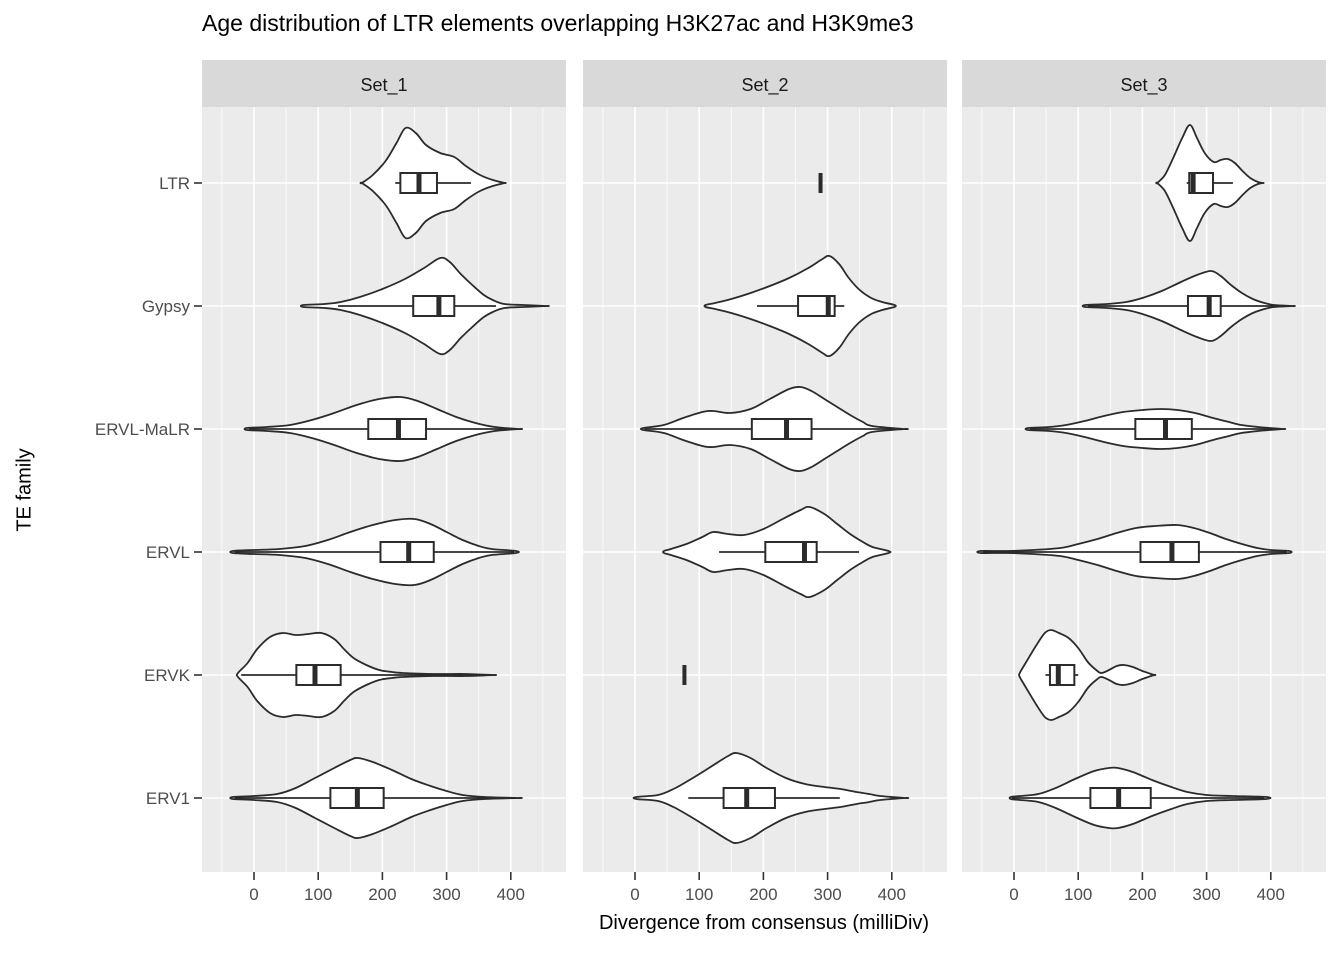 This screenshot has width=1344, height=960. I want to click on cell-Set_2-Gypsy, so click(800, 306).